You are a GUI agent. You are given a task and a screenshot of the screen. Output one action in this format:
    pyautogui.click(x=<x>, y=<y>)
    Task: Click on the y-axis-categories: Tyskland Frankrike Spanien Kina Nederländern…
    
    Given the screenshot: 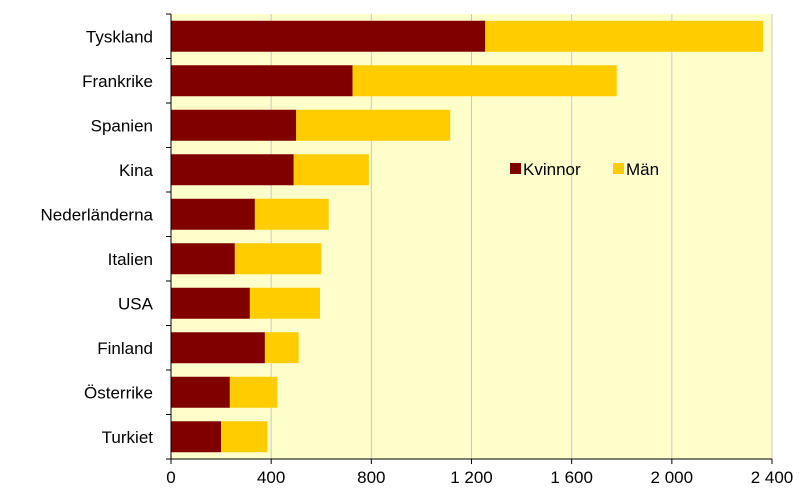 What is the action you would take?
    pyautogui.click(x=106, y=236)
    